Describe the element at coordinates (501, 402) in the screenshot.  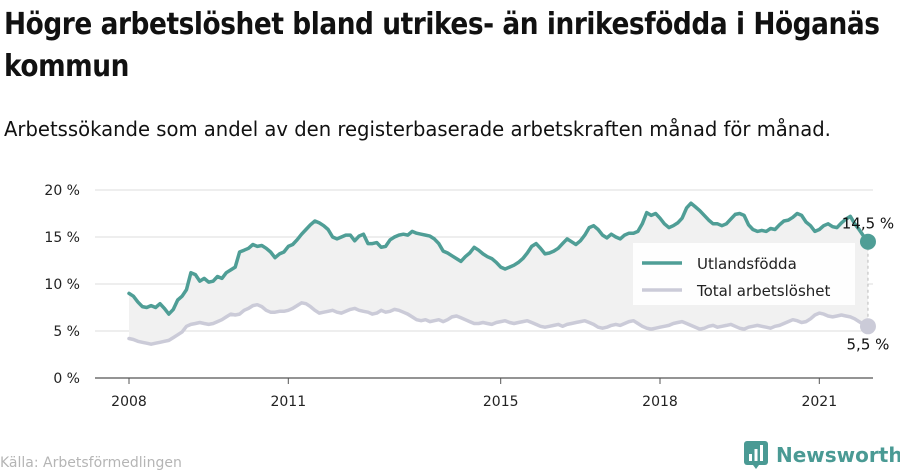
I see `x-tick-label: 2015` at that location.